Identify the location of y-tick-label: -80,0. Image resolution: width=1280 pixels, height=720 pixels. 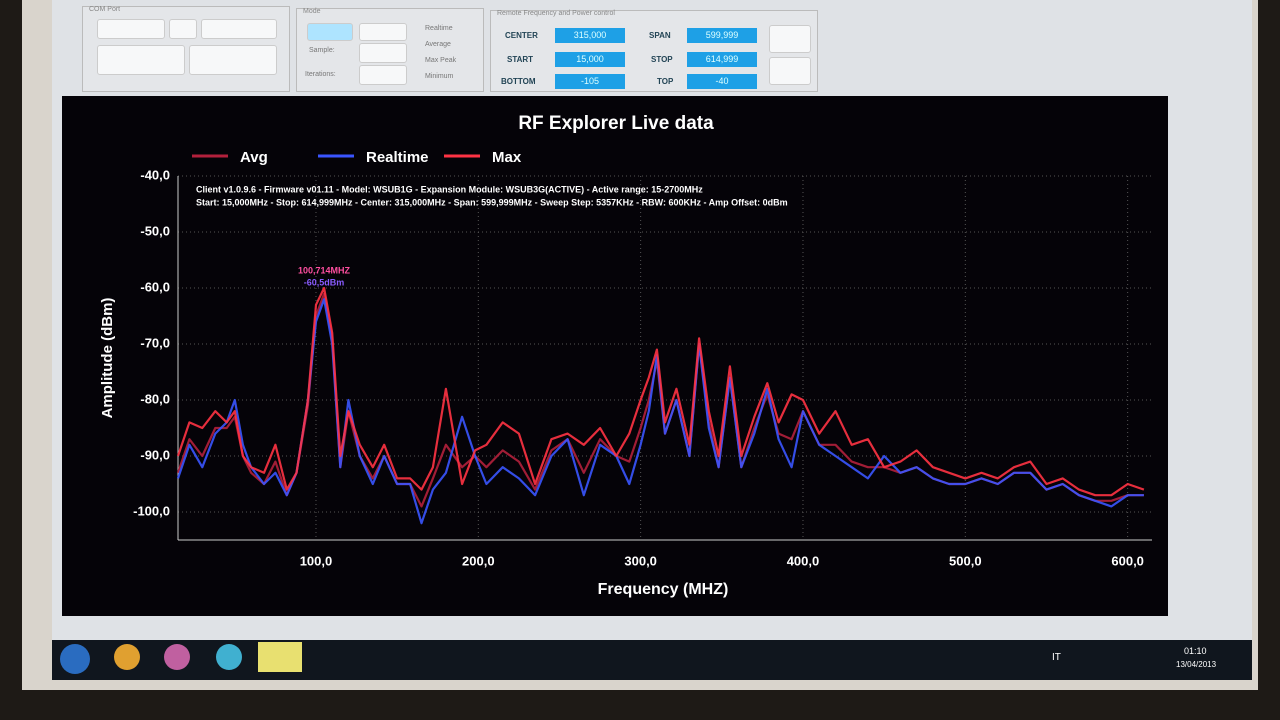
(155, 398).